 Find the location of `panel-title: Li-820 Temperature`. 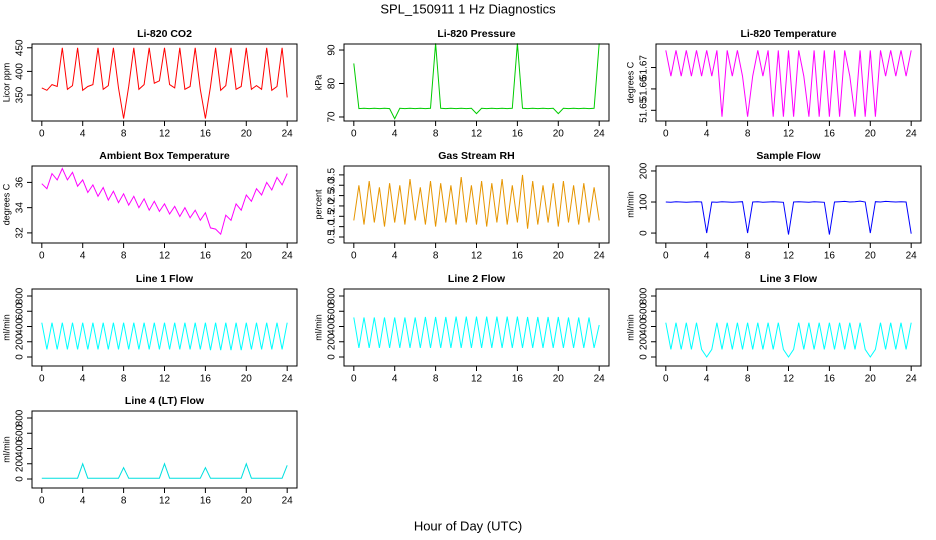

panel-title: Li-820 Temperature is located at coordinates (788, 34).